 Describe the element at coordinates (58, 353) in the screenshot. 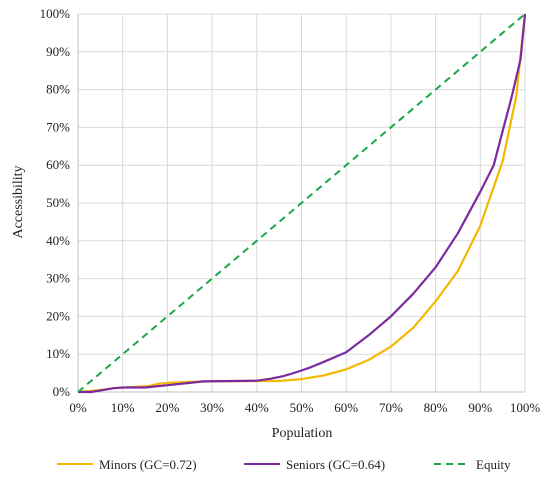

I see `y-tick-label: 10%` at that location.